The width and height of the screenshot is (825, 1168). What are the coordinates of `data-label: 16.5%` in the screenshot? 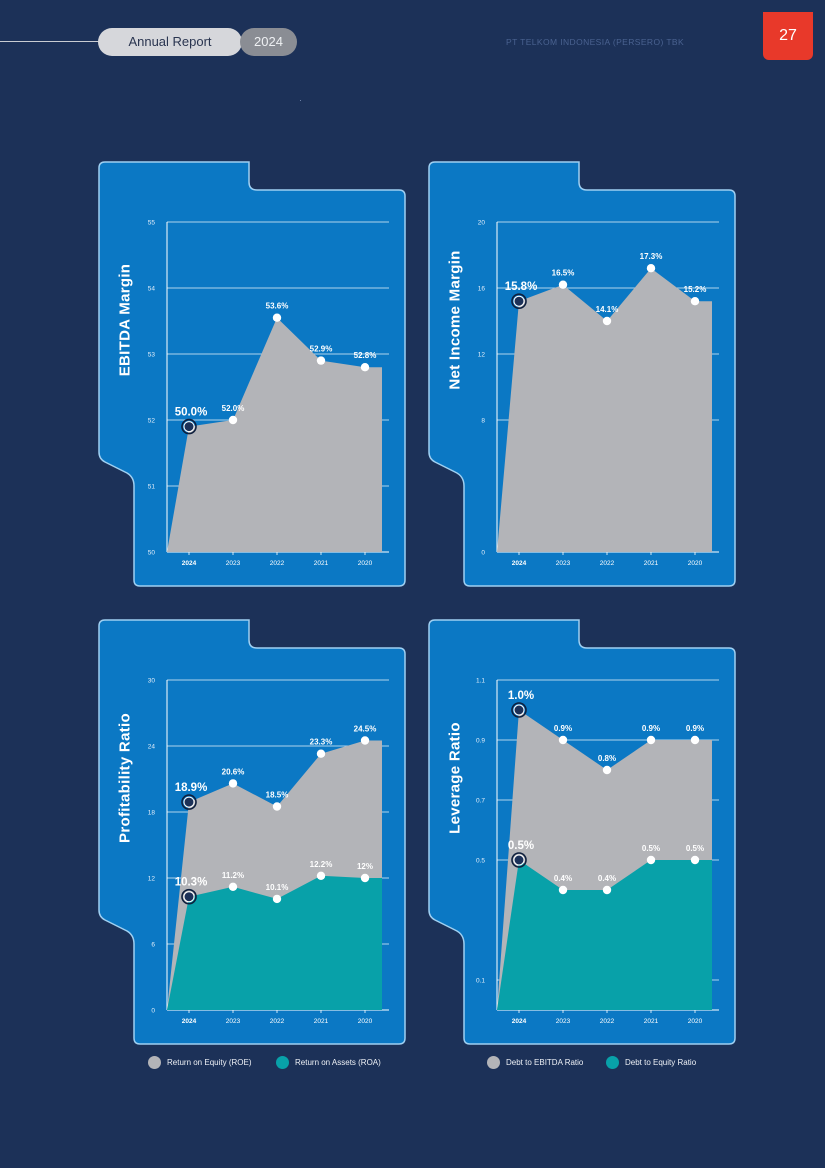 It's located at (563, 273).